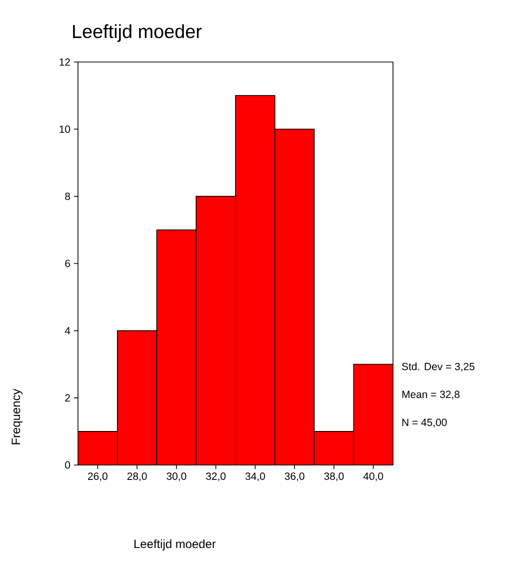 The height and width of the screenshot is (581, 523). What do you see at coordinates (373, 477) in the screenshot?
I see `x-tick-label: 40,0` at bounding box center [373, 477].